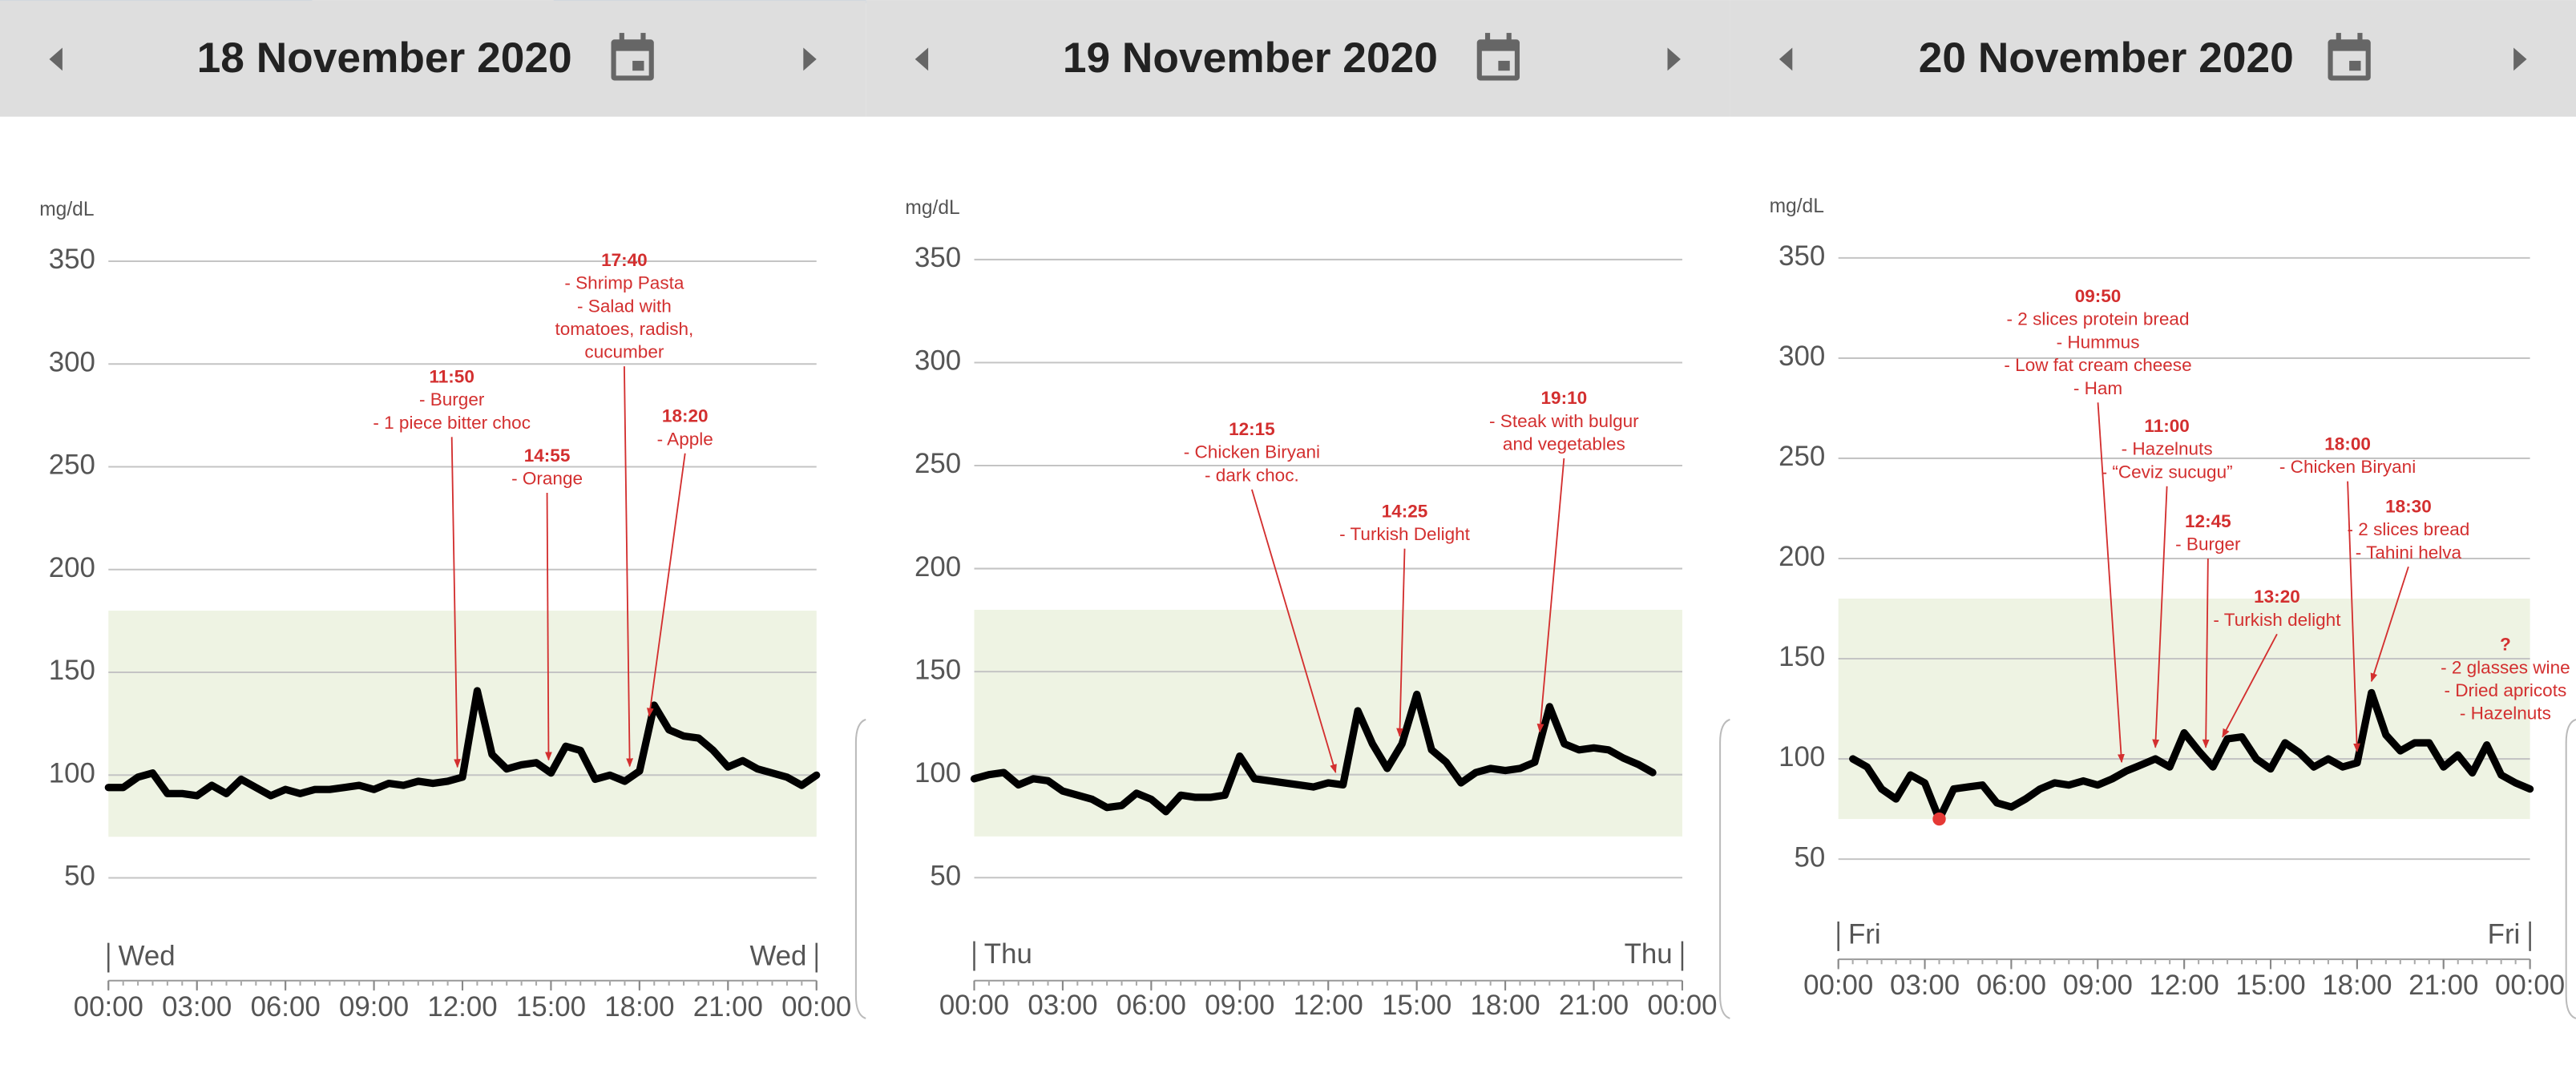 The height and width of the screenshot is (1085, 2576). Describe the element at coordinates (2409, 552) in the screenshot. I see `annotation-text: - Tahini helva` at that location.